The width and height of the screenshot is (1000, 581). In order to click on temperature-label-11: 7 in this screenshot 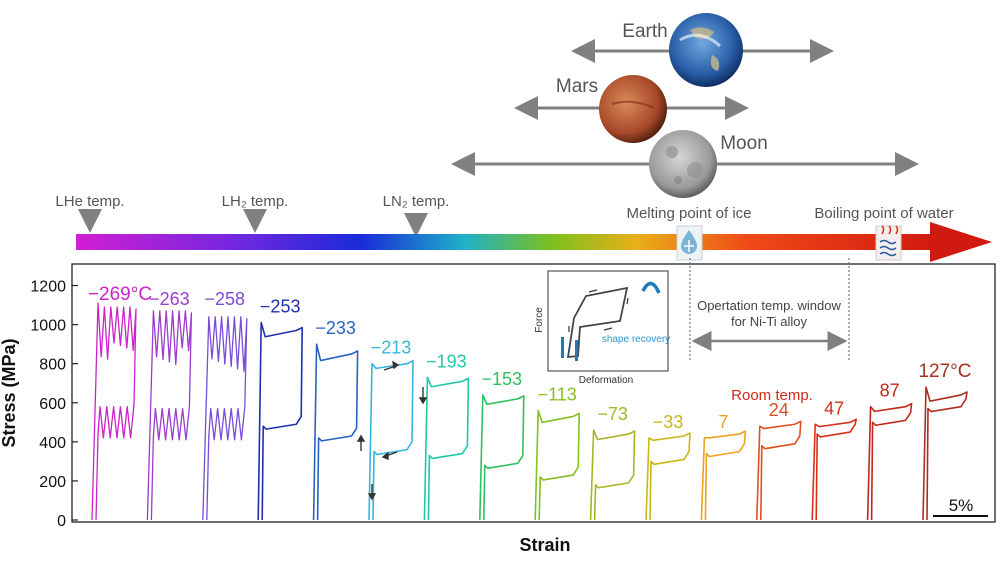, I will do `click(723, 422)`.